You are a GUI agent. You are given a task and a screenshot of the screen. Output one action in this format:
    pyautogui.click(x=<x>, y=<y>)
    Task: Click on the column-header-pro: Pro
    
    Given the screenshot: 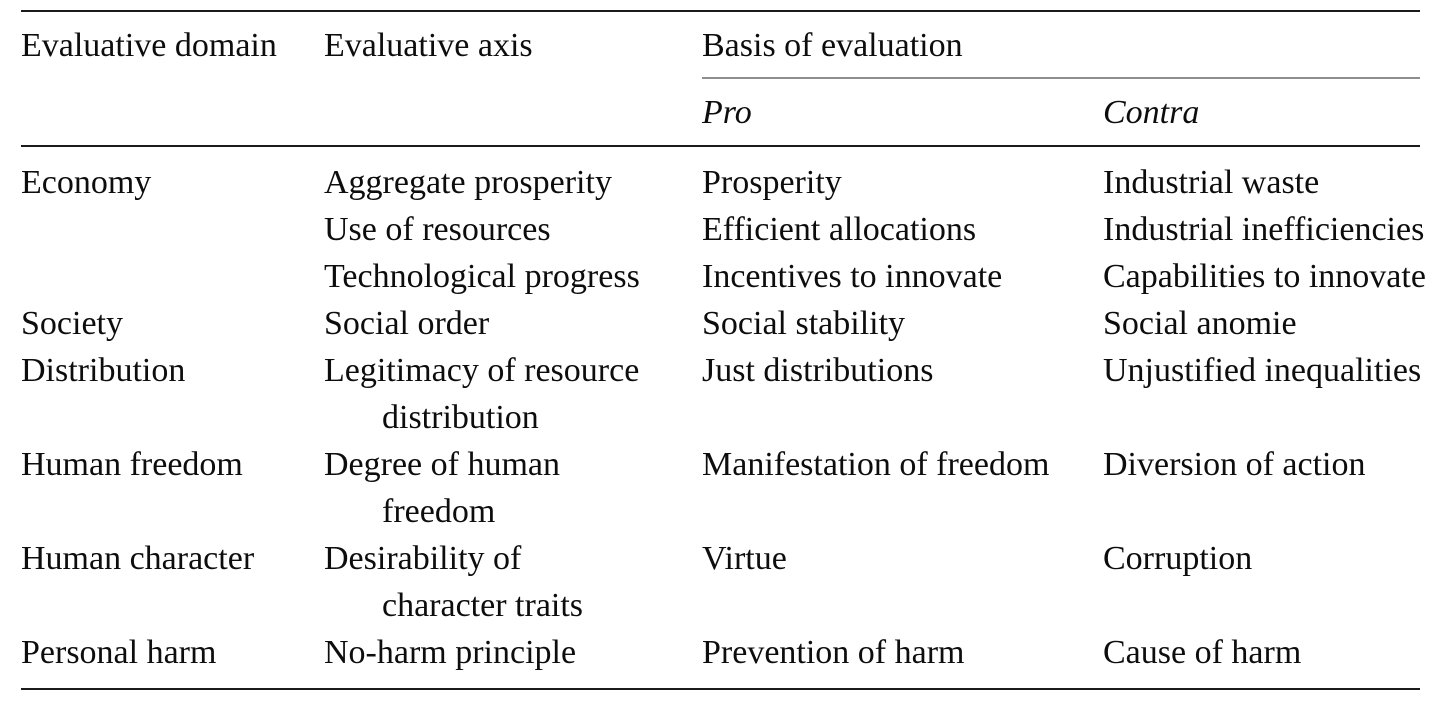 What is the action you would take?
    pyautogui.click(x=727, y=112)
    